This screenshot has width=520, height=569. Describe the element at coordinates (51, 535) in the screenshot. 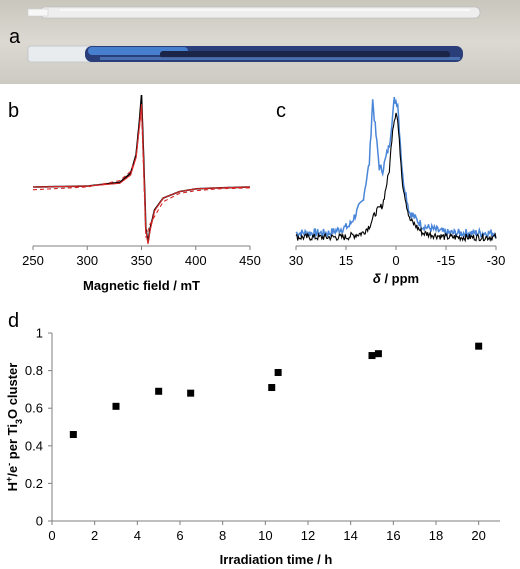

I see `d-x-tick-label: 0` at that location.